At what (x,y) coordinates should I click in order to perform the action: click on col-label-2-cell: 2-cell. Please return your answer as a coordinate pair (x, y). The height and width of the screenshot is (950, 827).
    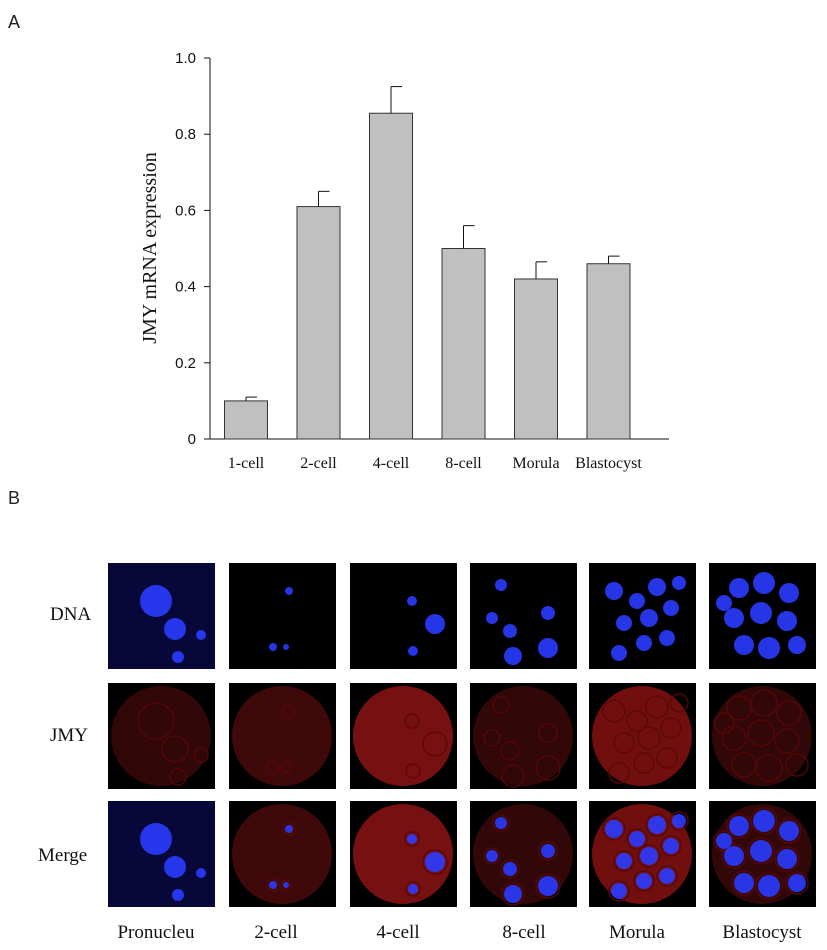
    Looking at the image, I should click on (276, 932).